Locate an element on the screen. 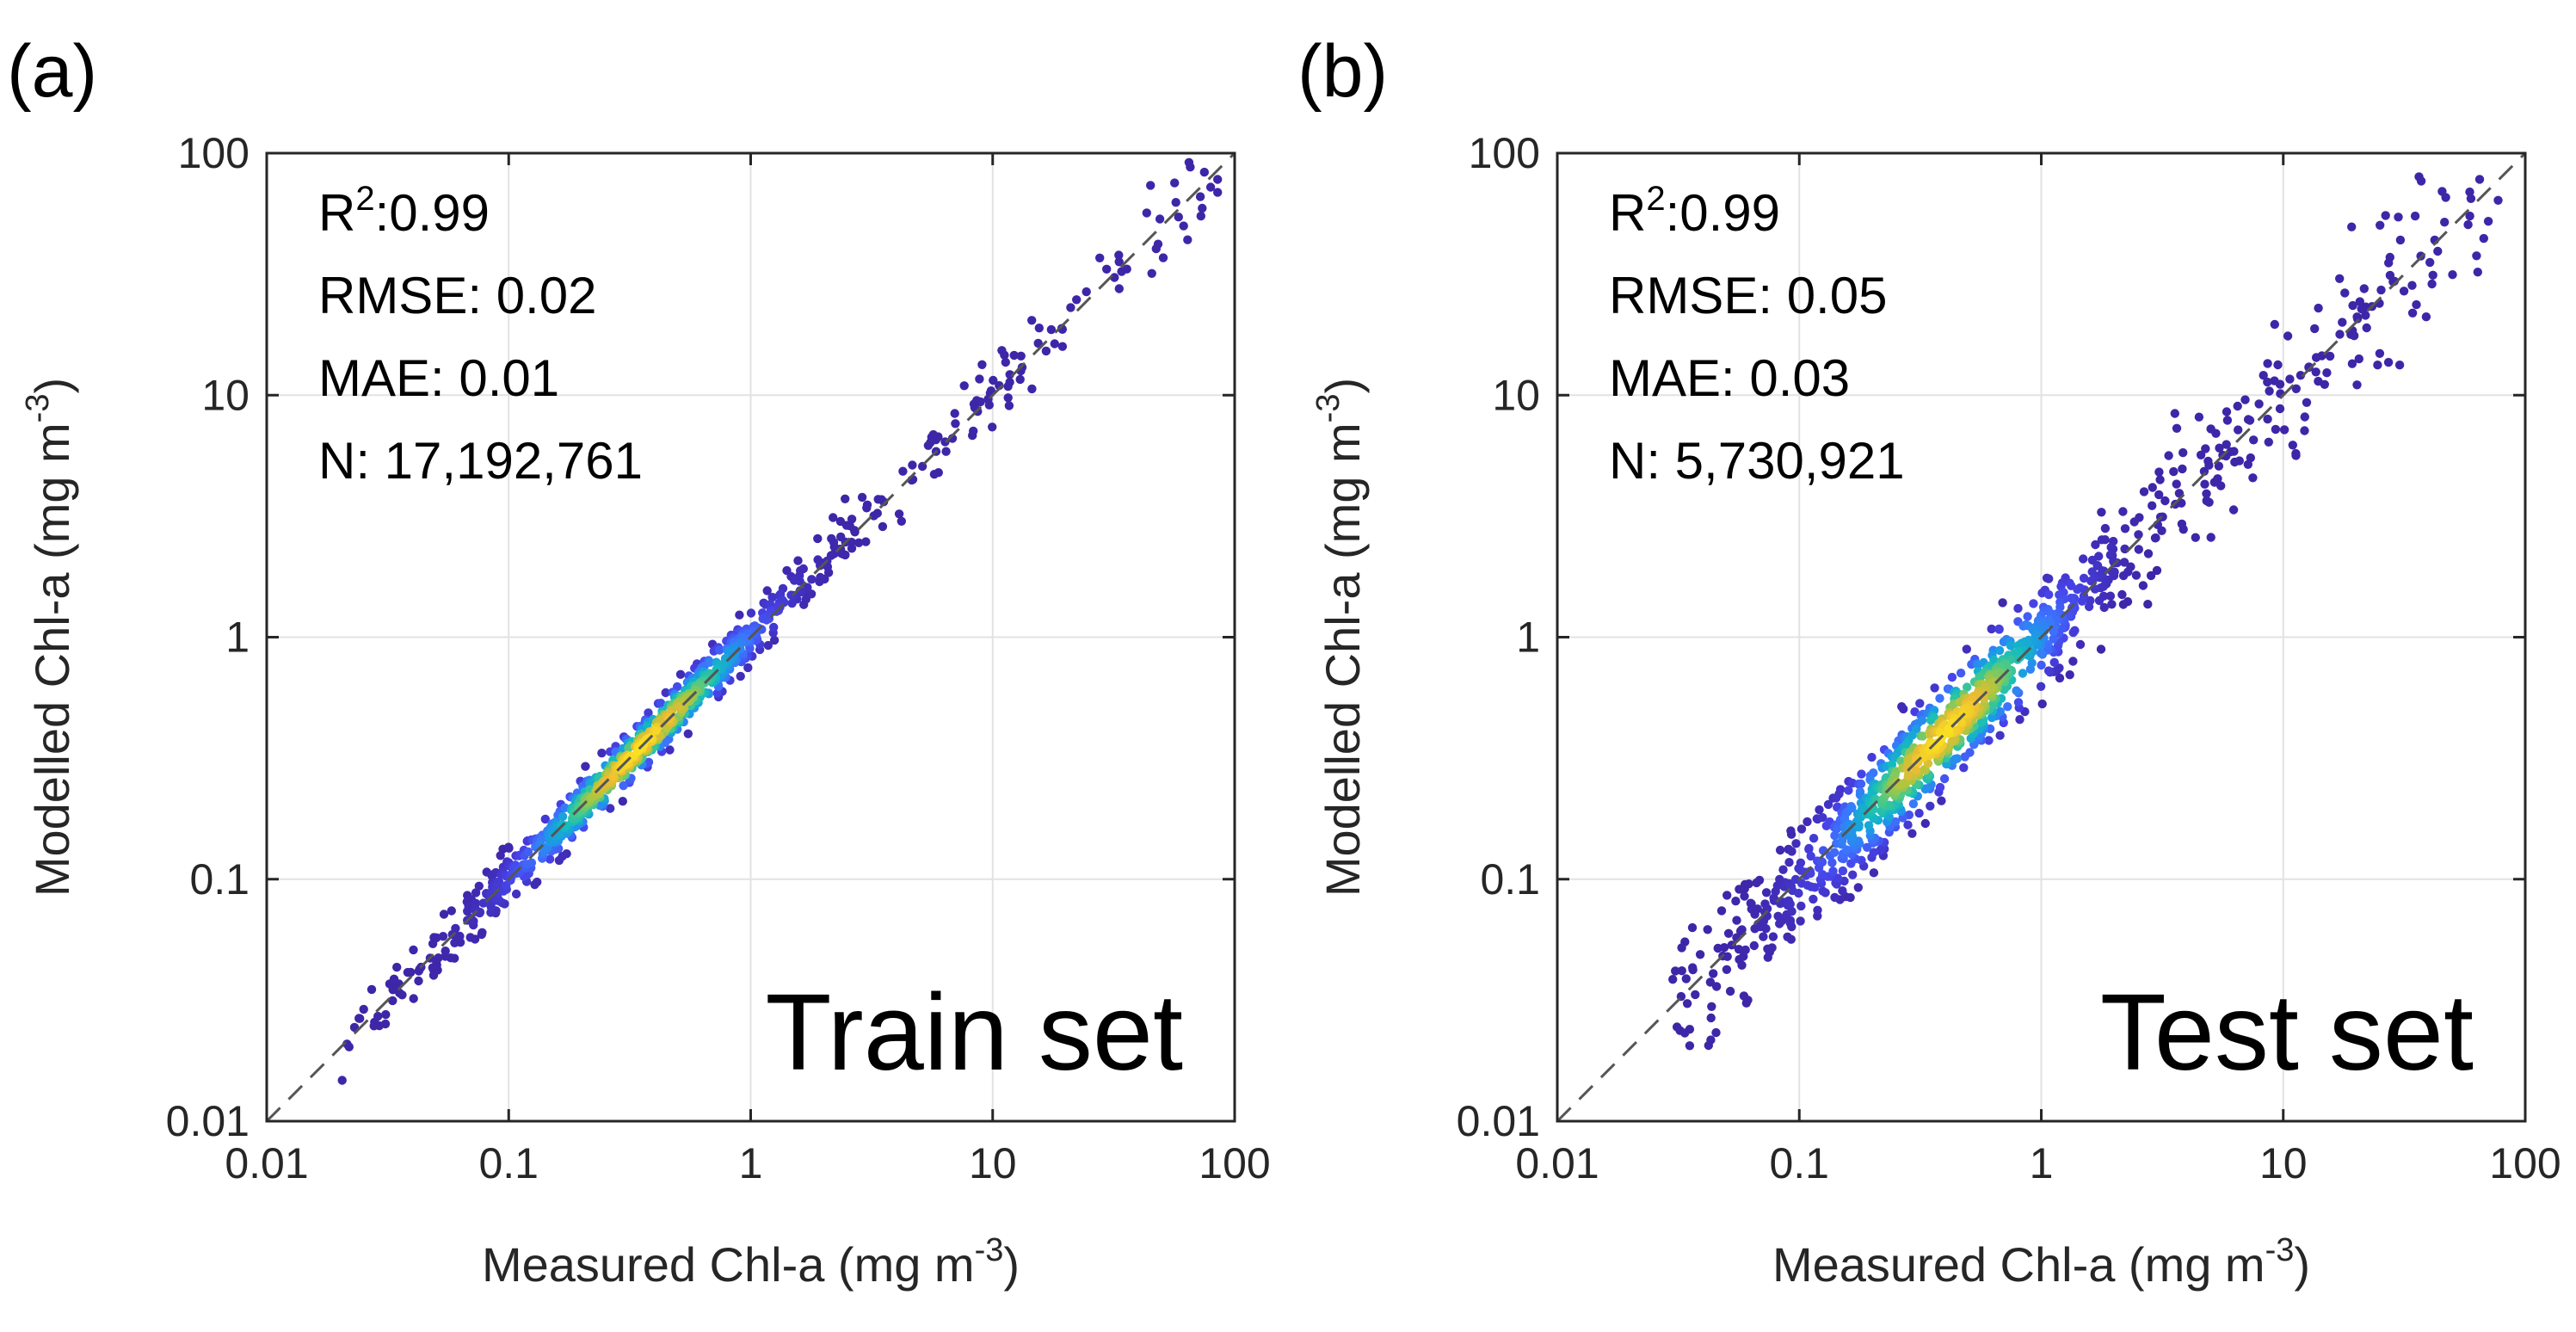 The image size is (2576, 1332). y-axis-label-text: Modelled Chl-a (mg m is located at coordinates (1343, 659).